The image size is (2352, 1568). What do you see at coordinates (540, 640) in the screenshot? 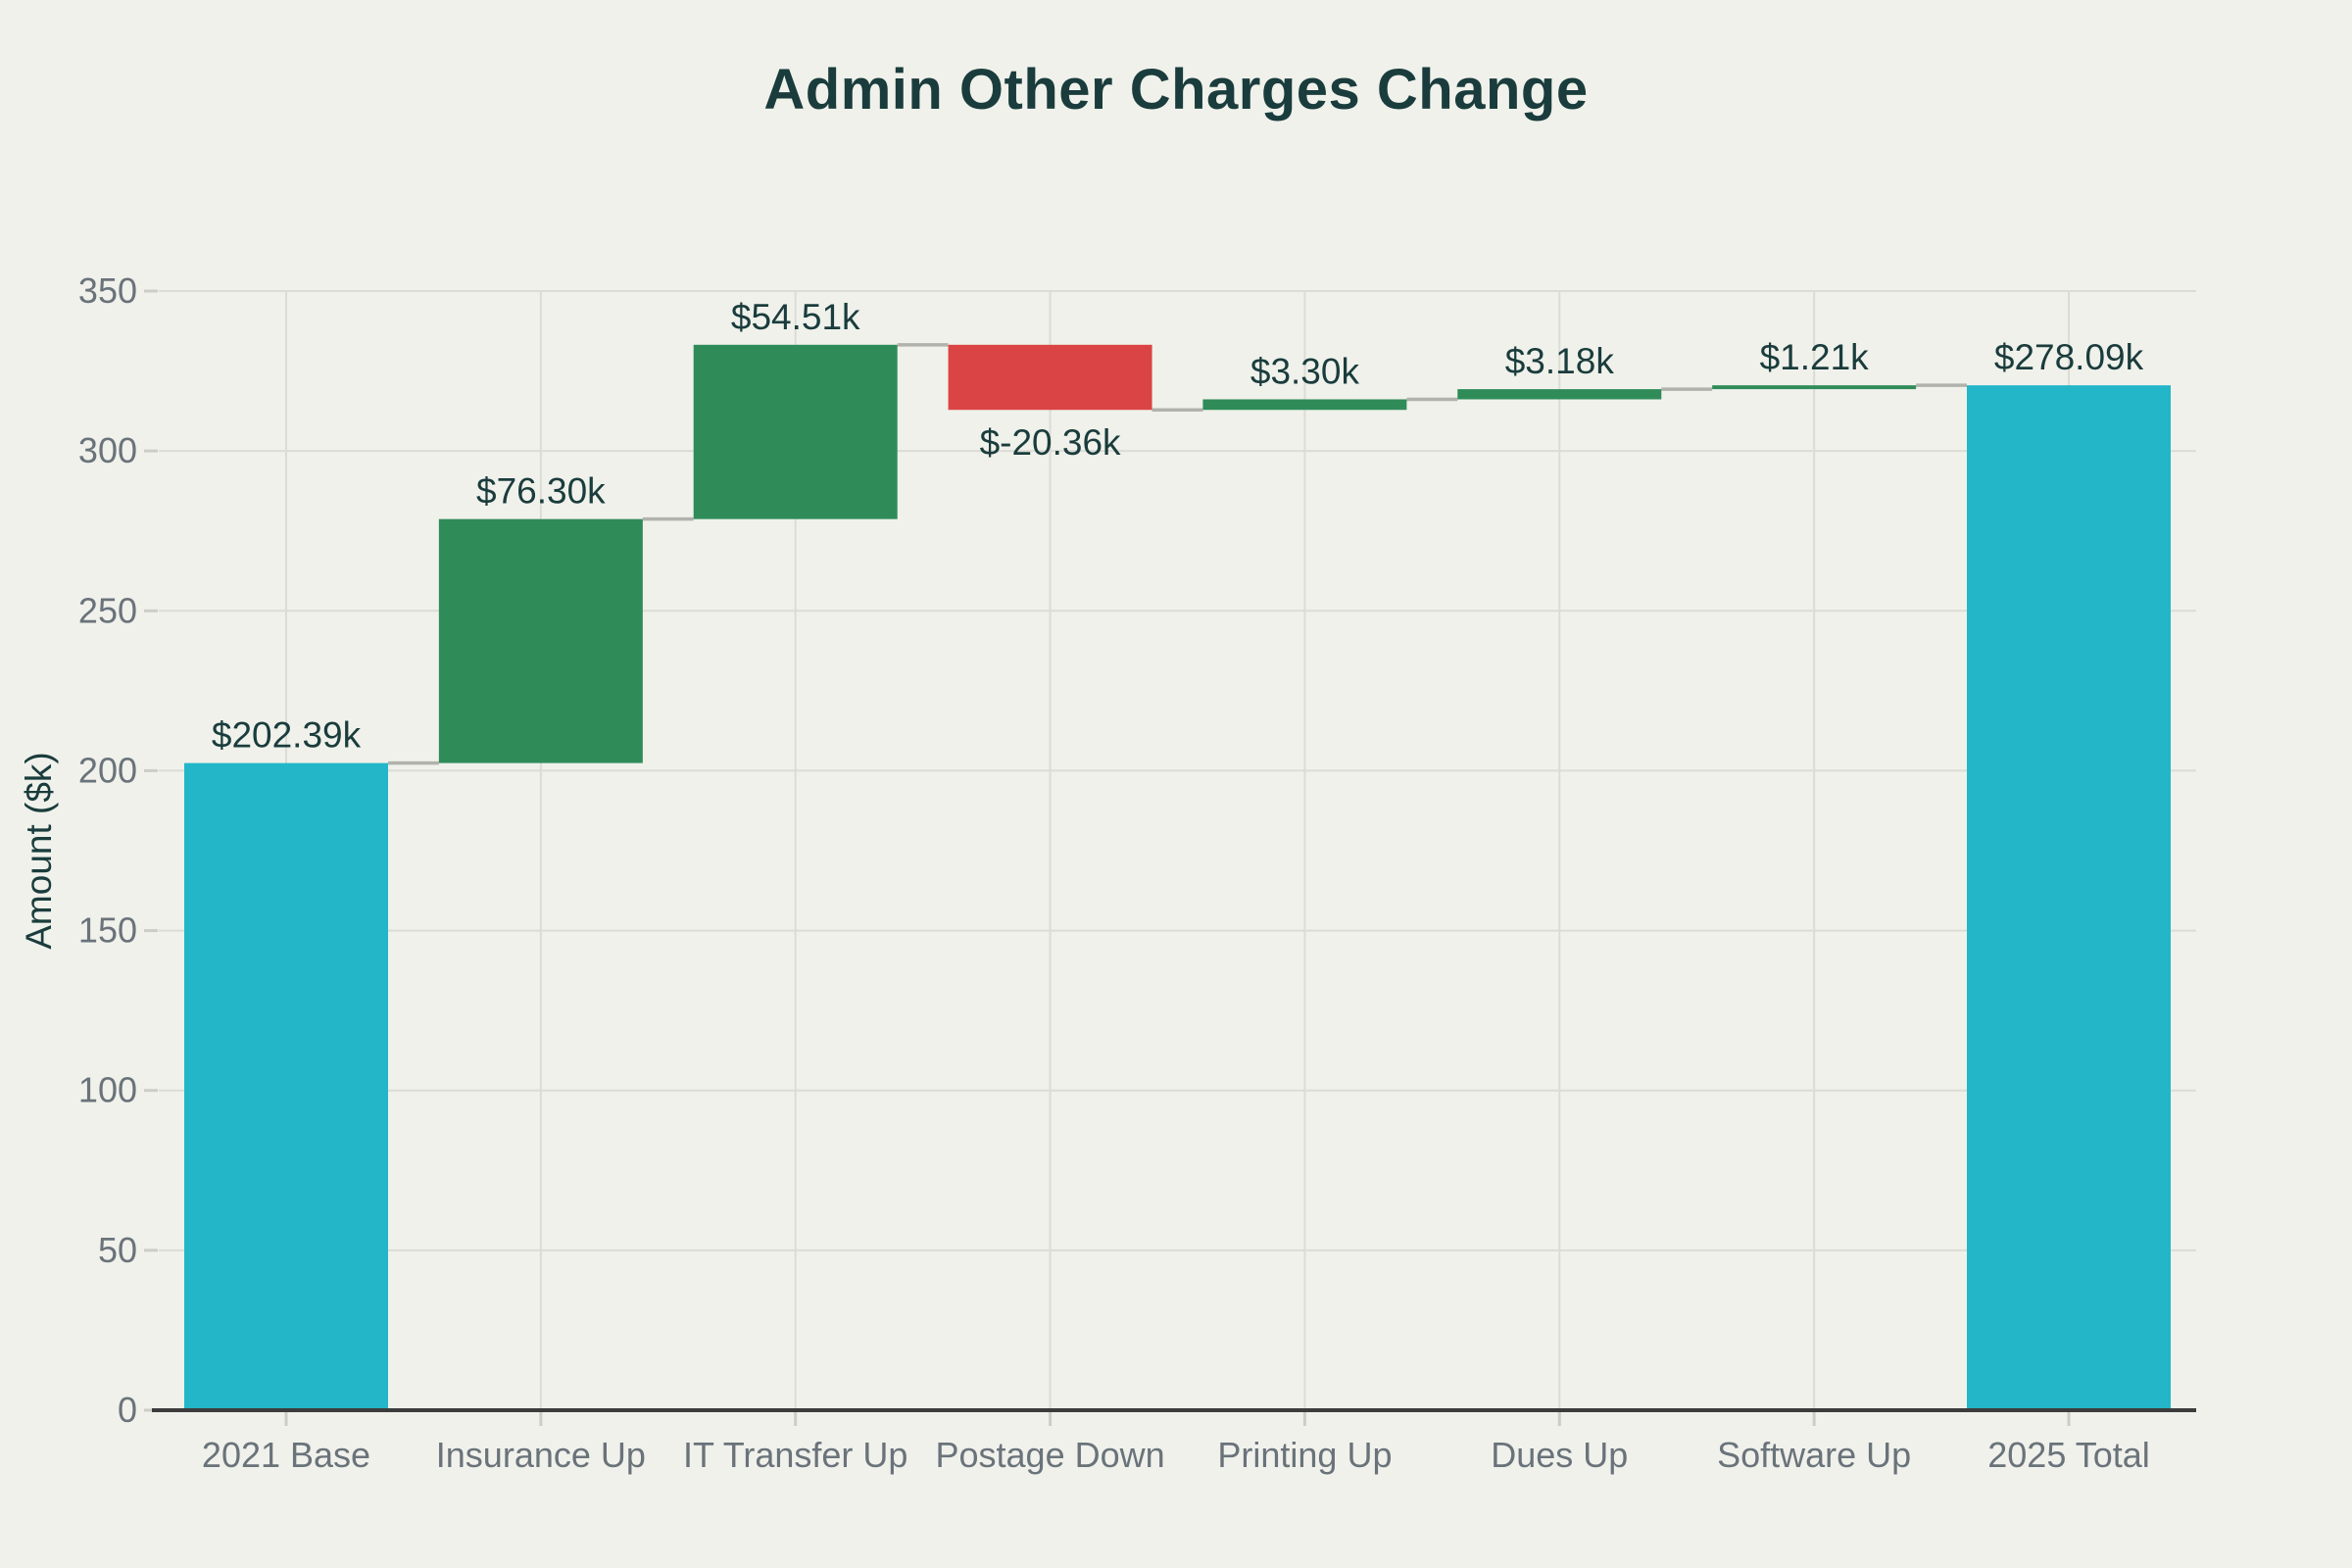
I see `waterfall-bar-insurance-up` at bounding box center [540, 640].